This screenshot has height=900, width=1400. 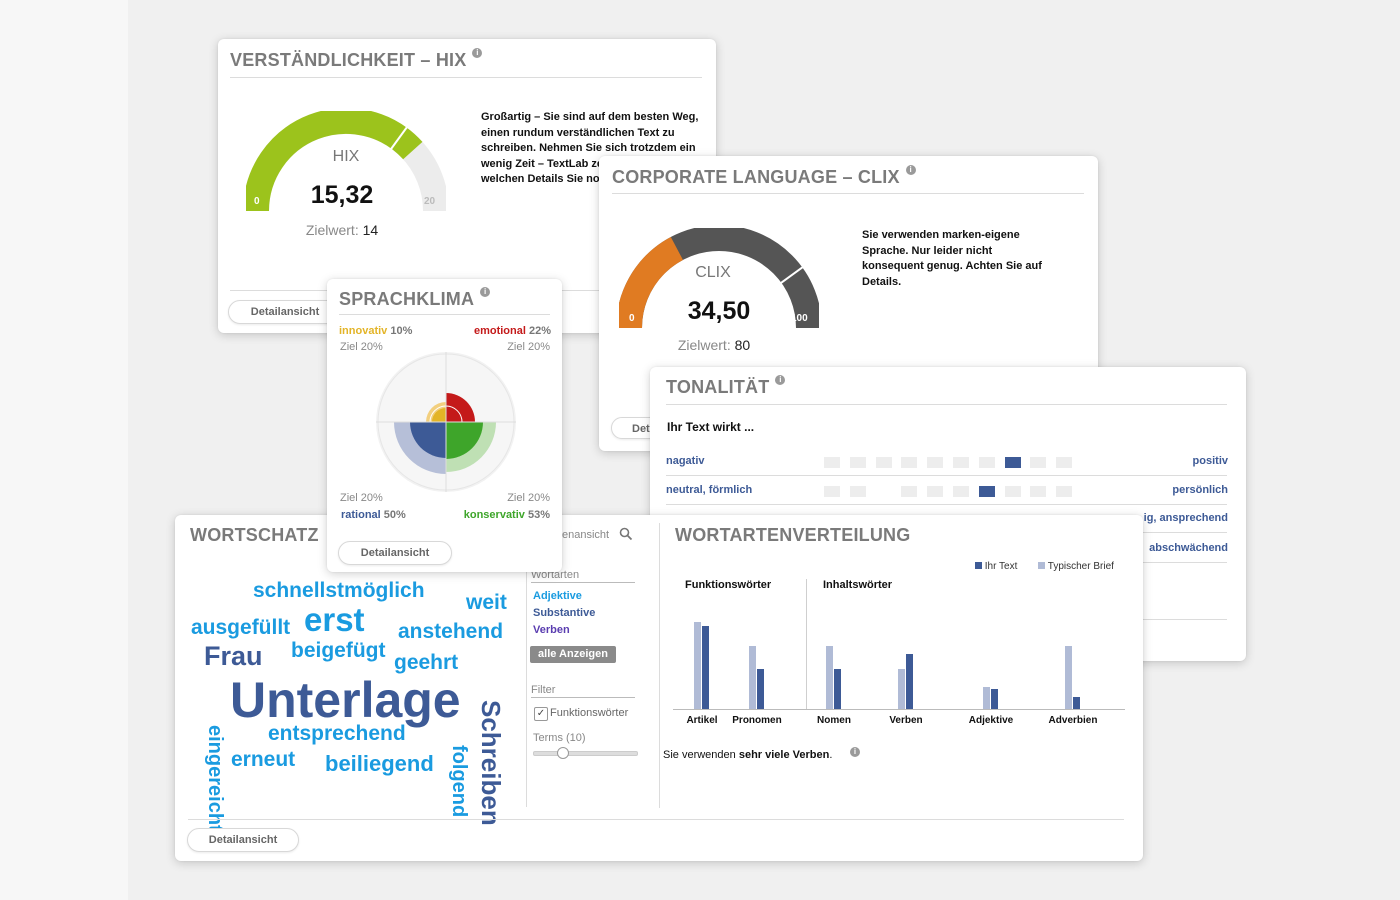 What do you see at coordinates (257, 201) in the screenshot?
I see `hix-min: 0` at bounding box center [257, 201].